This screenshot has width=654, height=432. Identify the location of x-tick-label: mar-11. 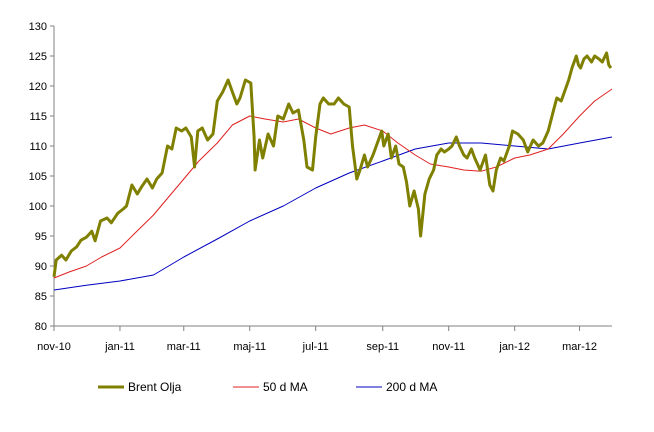
(184, 347).